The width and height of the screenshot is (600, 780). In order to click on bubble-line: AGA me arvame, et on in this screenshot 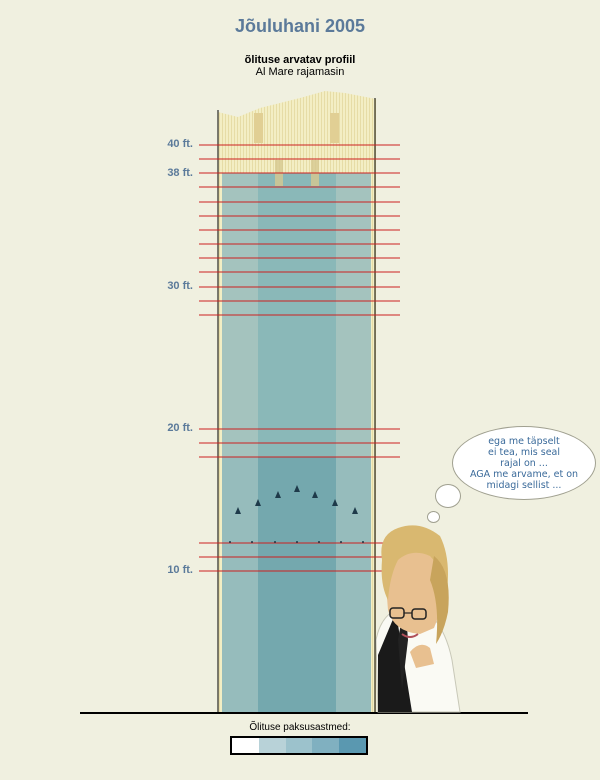, I will do `click(524, 474)`.